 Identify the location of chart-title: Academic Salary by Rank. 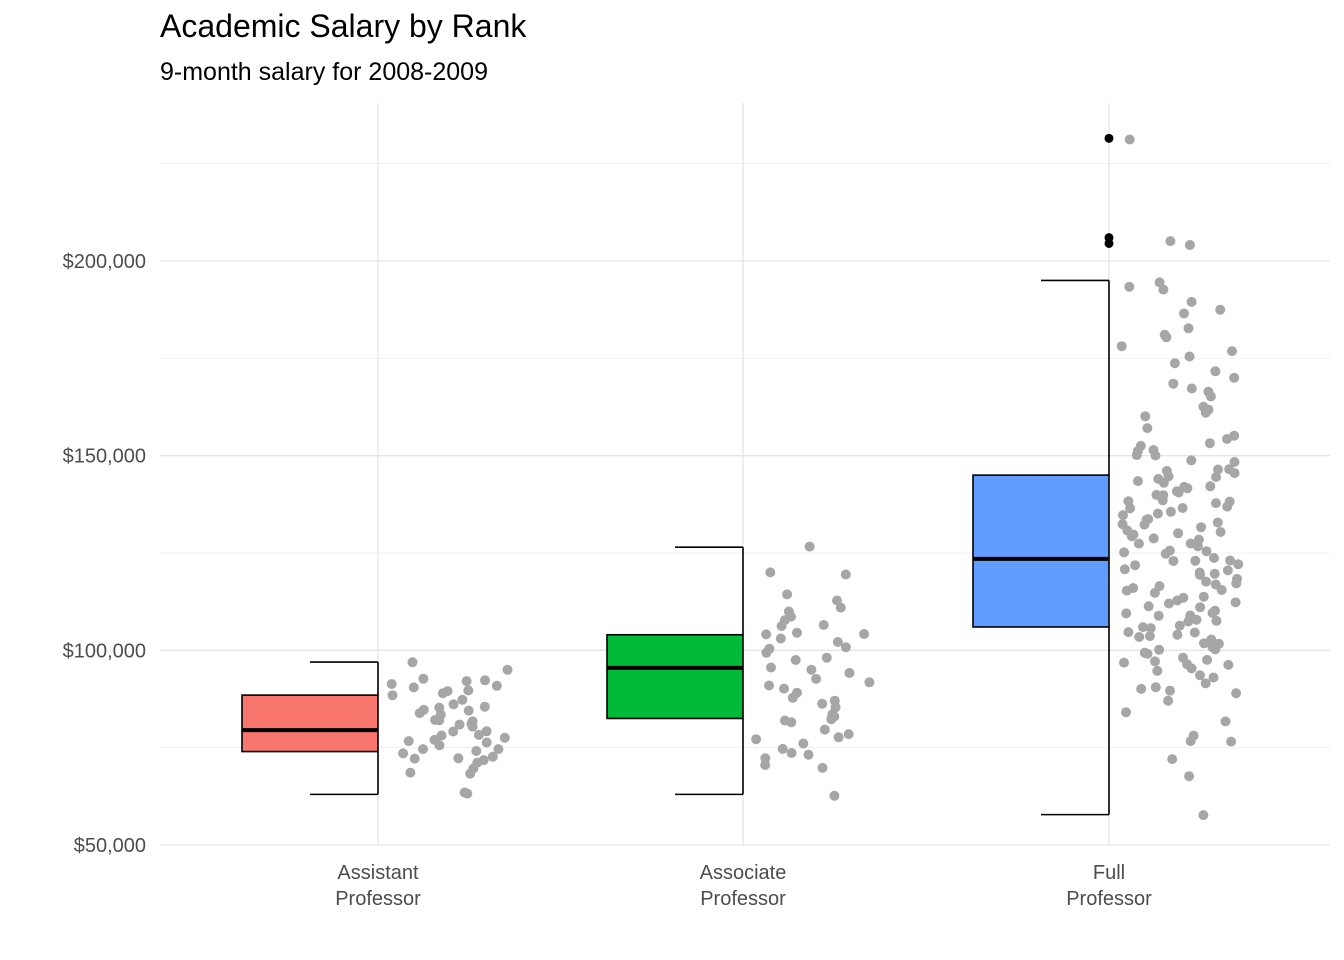
(343, 26).